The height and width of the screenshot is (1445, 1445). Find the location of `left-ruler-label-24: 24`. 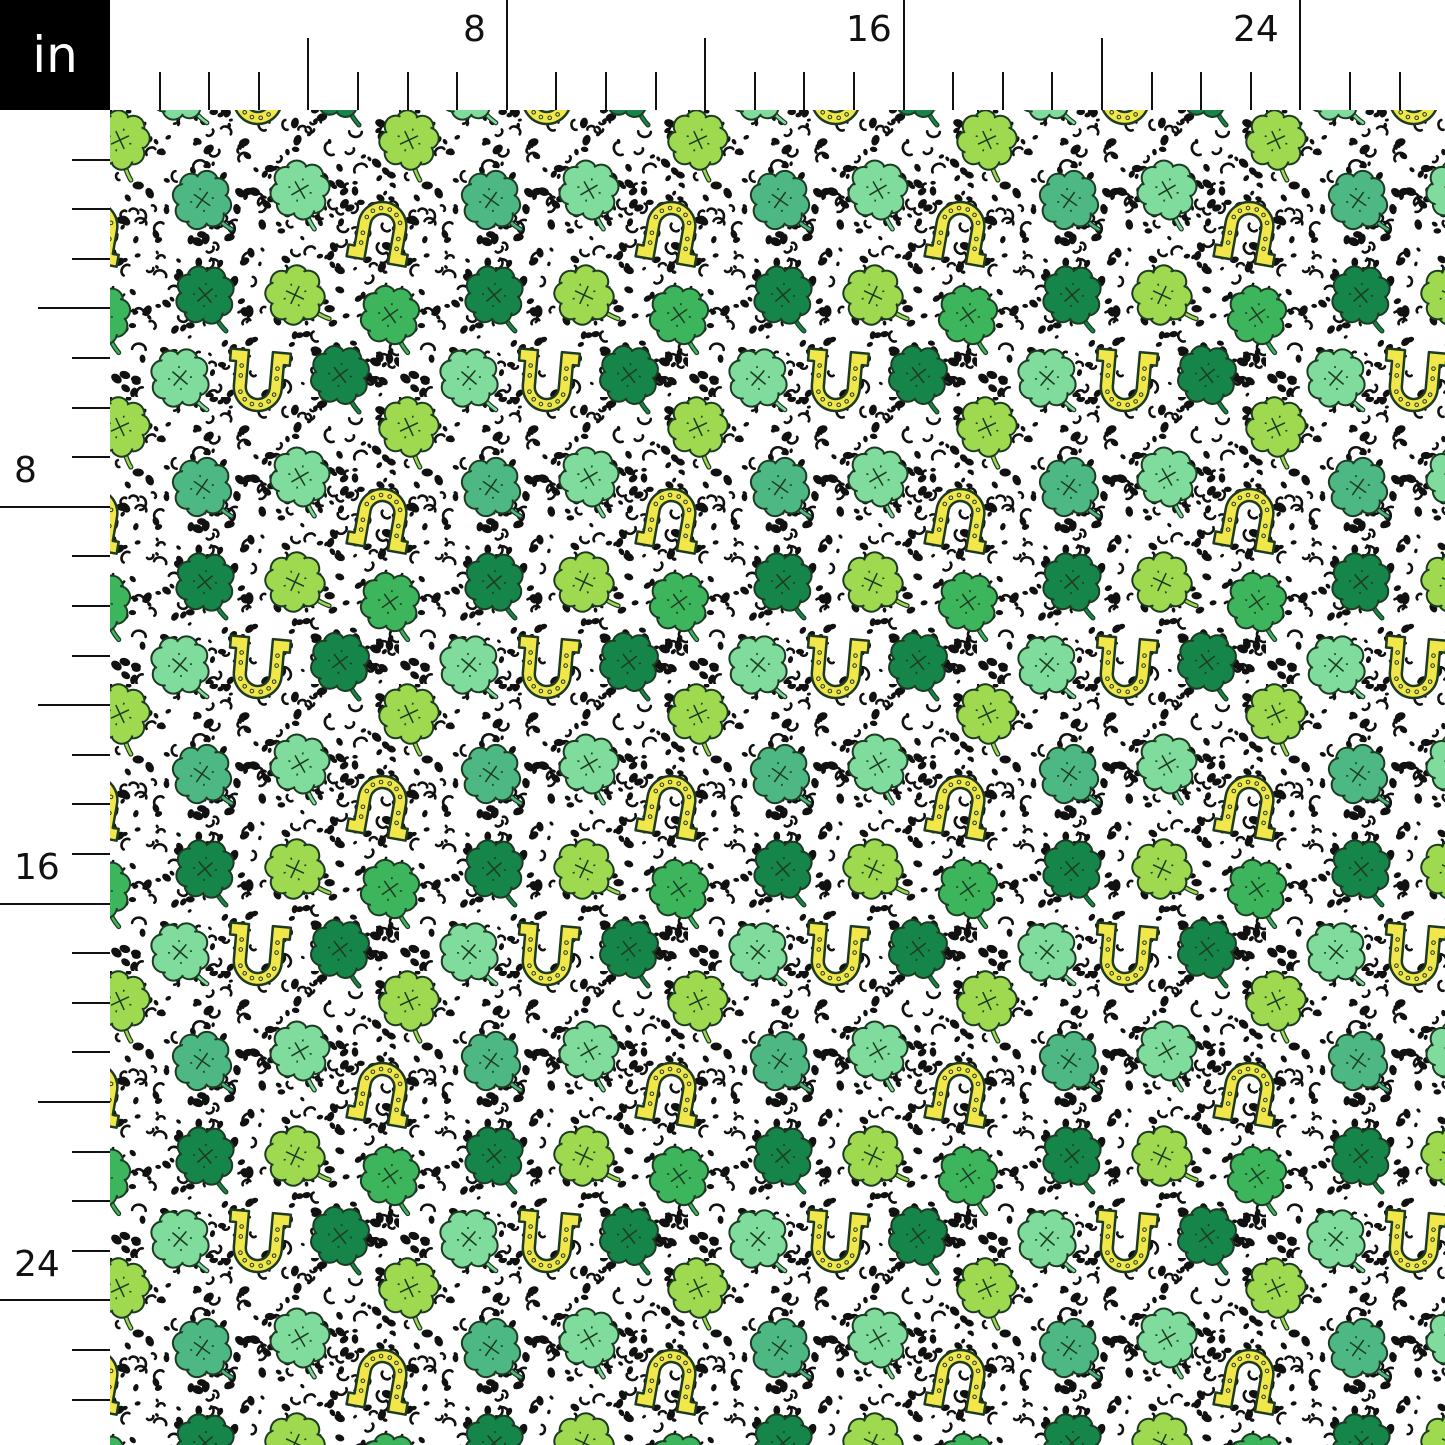

left-ruler-label-24: 24 is located at coordinates (37, 1264).